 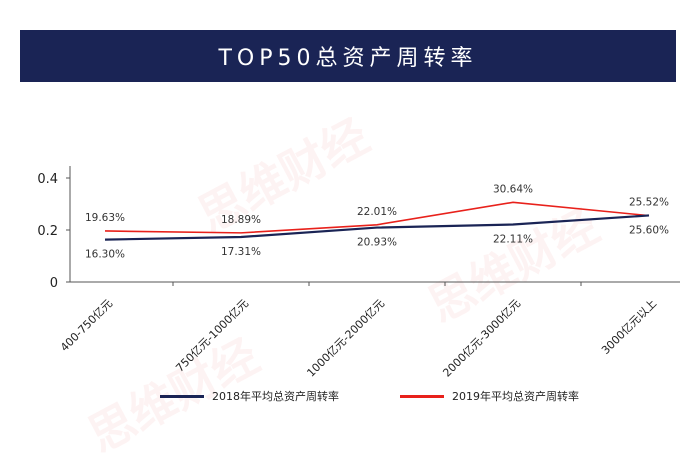 I want to click on y-tick-label: 0.2, so click(x=47, y=231).